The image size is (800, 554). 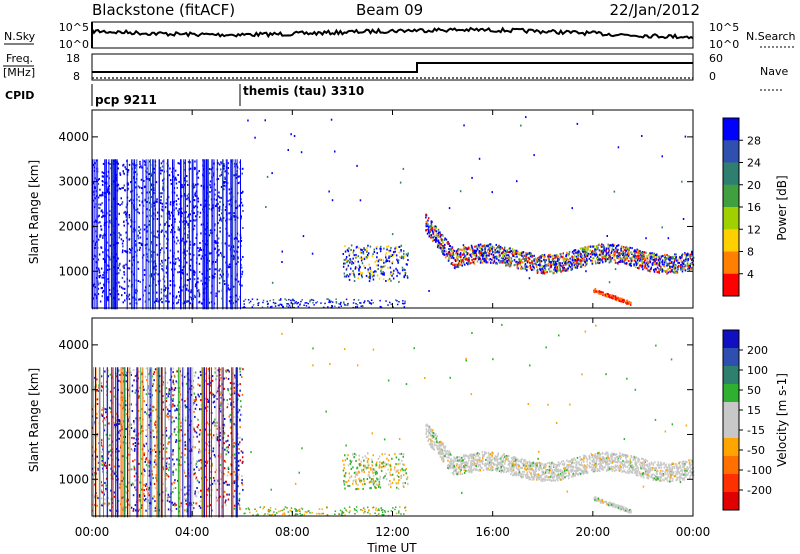 I want to click on y-tick-label: 4000, so click(x=73, y=137).